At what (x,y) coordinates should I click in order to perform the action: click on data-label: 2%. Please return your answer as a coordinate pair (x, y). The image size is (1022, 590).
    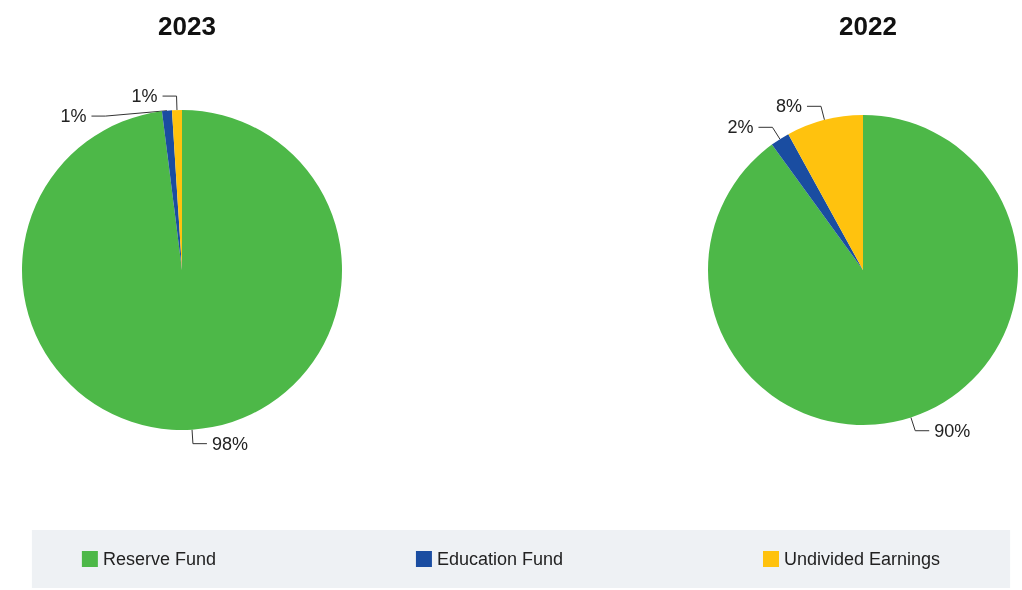
    Looking at the image, I should click on (740, 127).